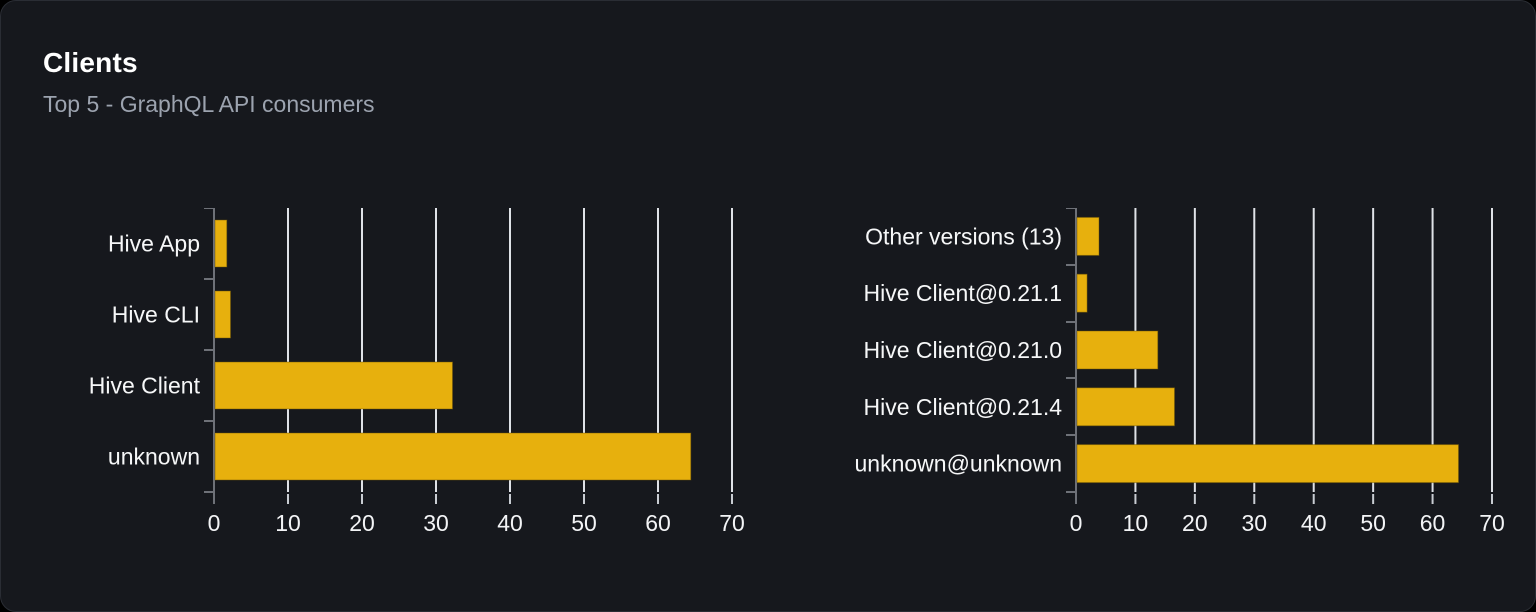  What do you see at coordinates (963, 350) in the screenshot?
I see `category-label: Hive Client@0.21.0` at bounding box center [963, 350].